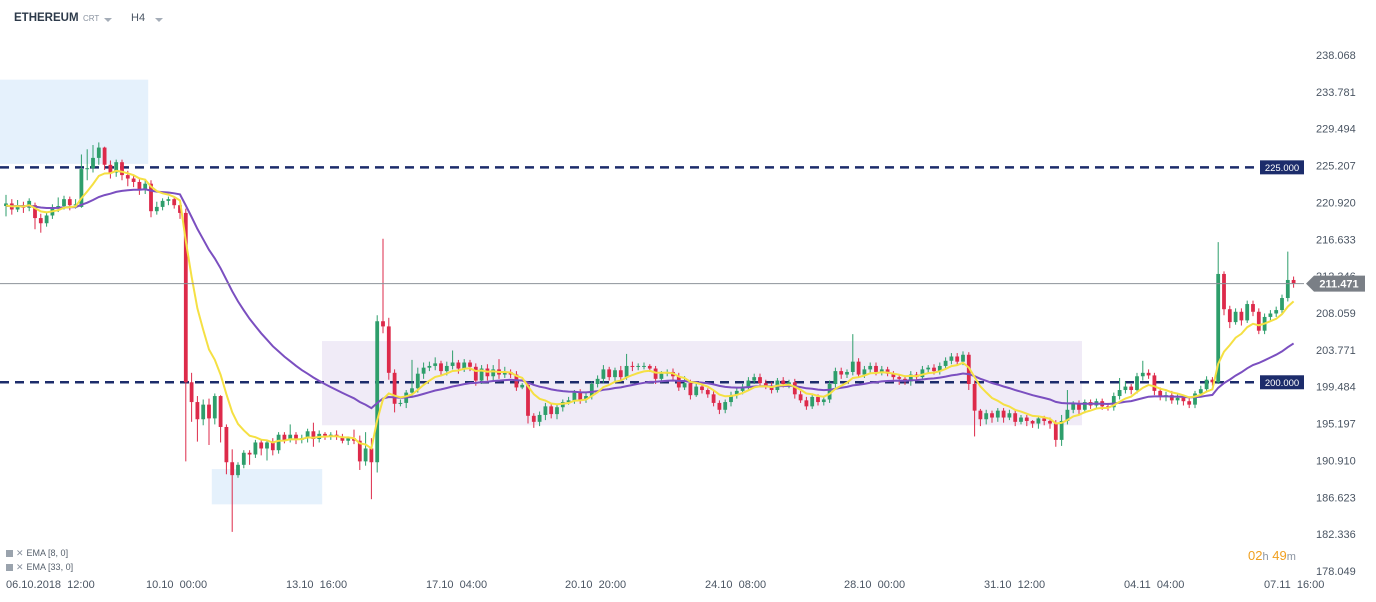  What do you see at coordinates (1336, 240) in the screenshot?
I see `y-tick-label: 216.633` at bounding box center [1336, 240].